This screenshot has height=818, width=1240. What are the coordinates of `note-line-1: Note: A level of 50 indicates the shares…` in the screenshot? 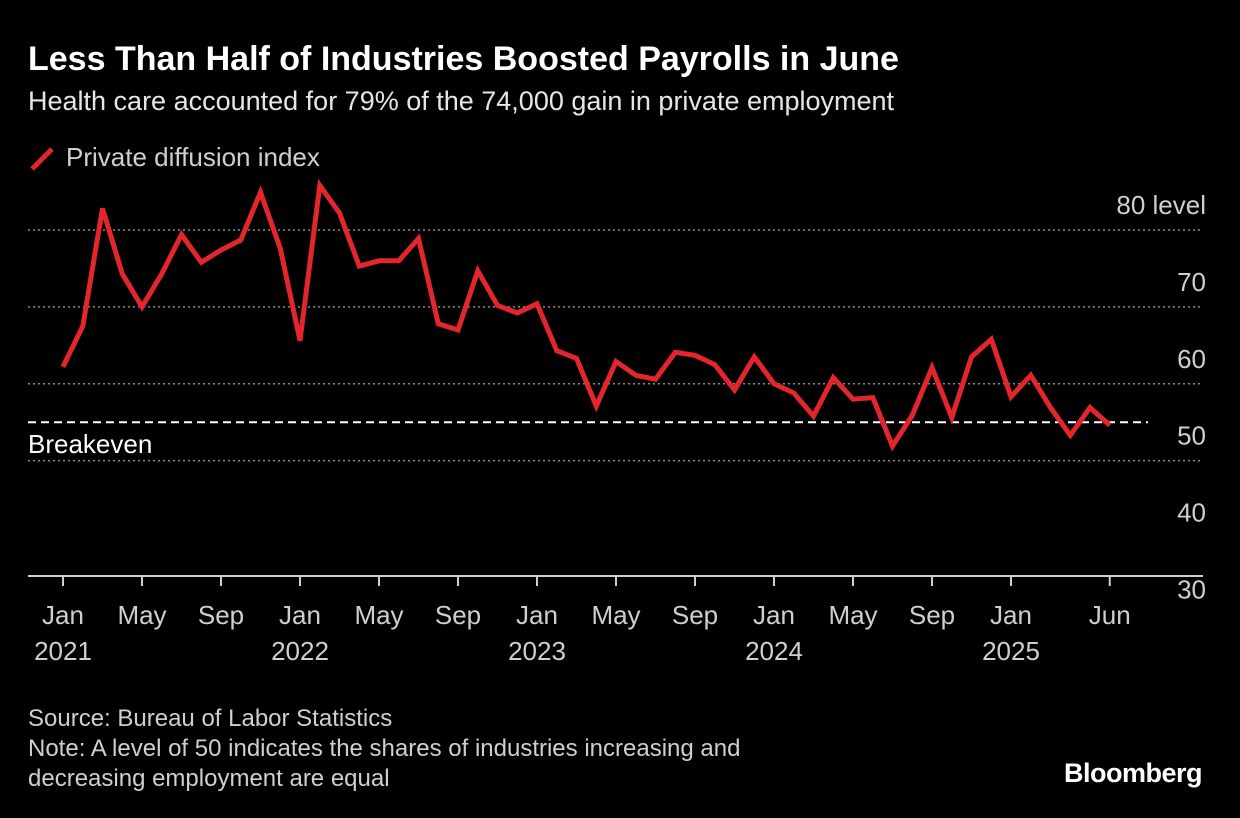 It's located at (384, 748).